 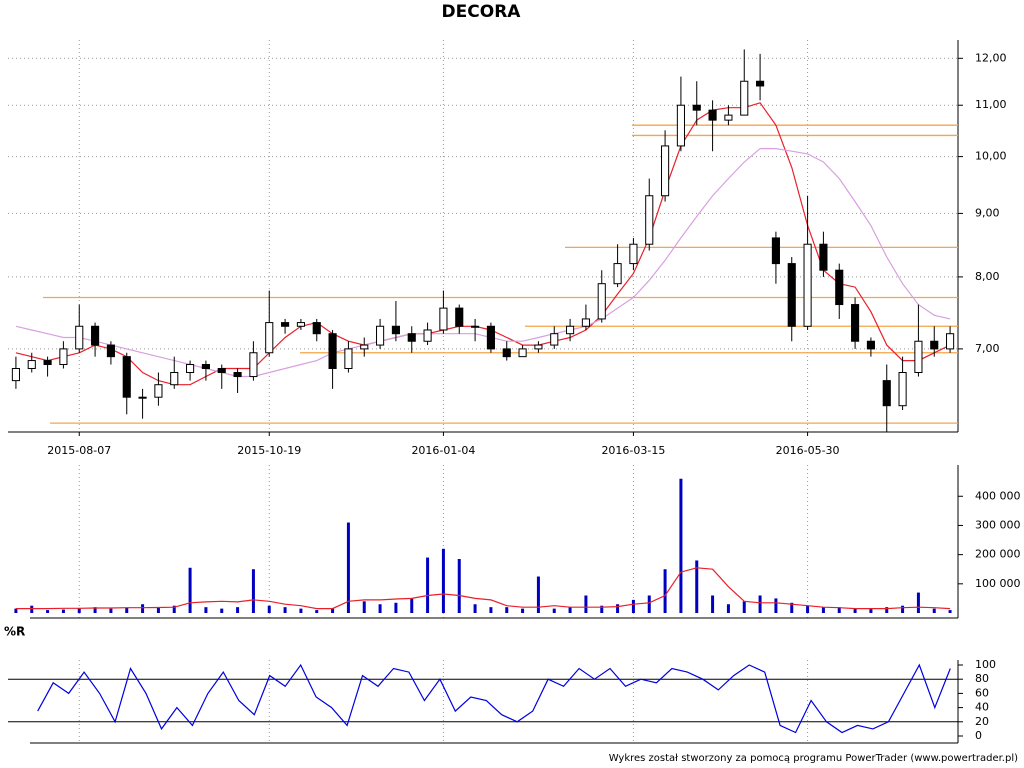 I want to click on y-tick-label: 80, so click(x=982, y=678).